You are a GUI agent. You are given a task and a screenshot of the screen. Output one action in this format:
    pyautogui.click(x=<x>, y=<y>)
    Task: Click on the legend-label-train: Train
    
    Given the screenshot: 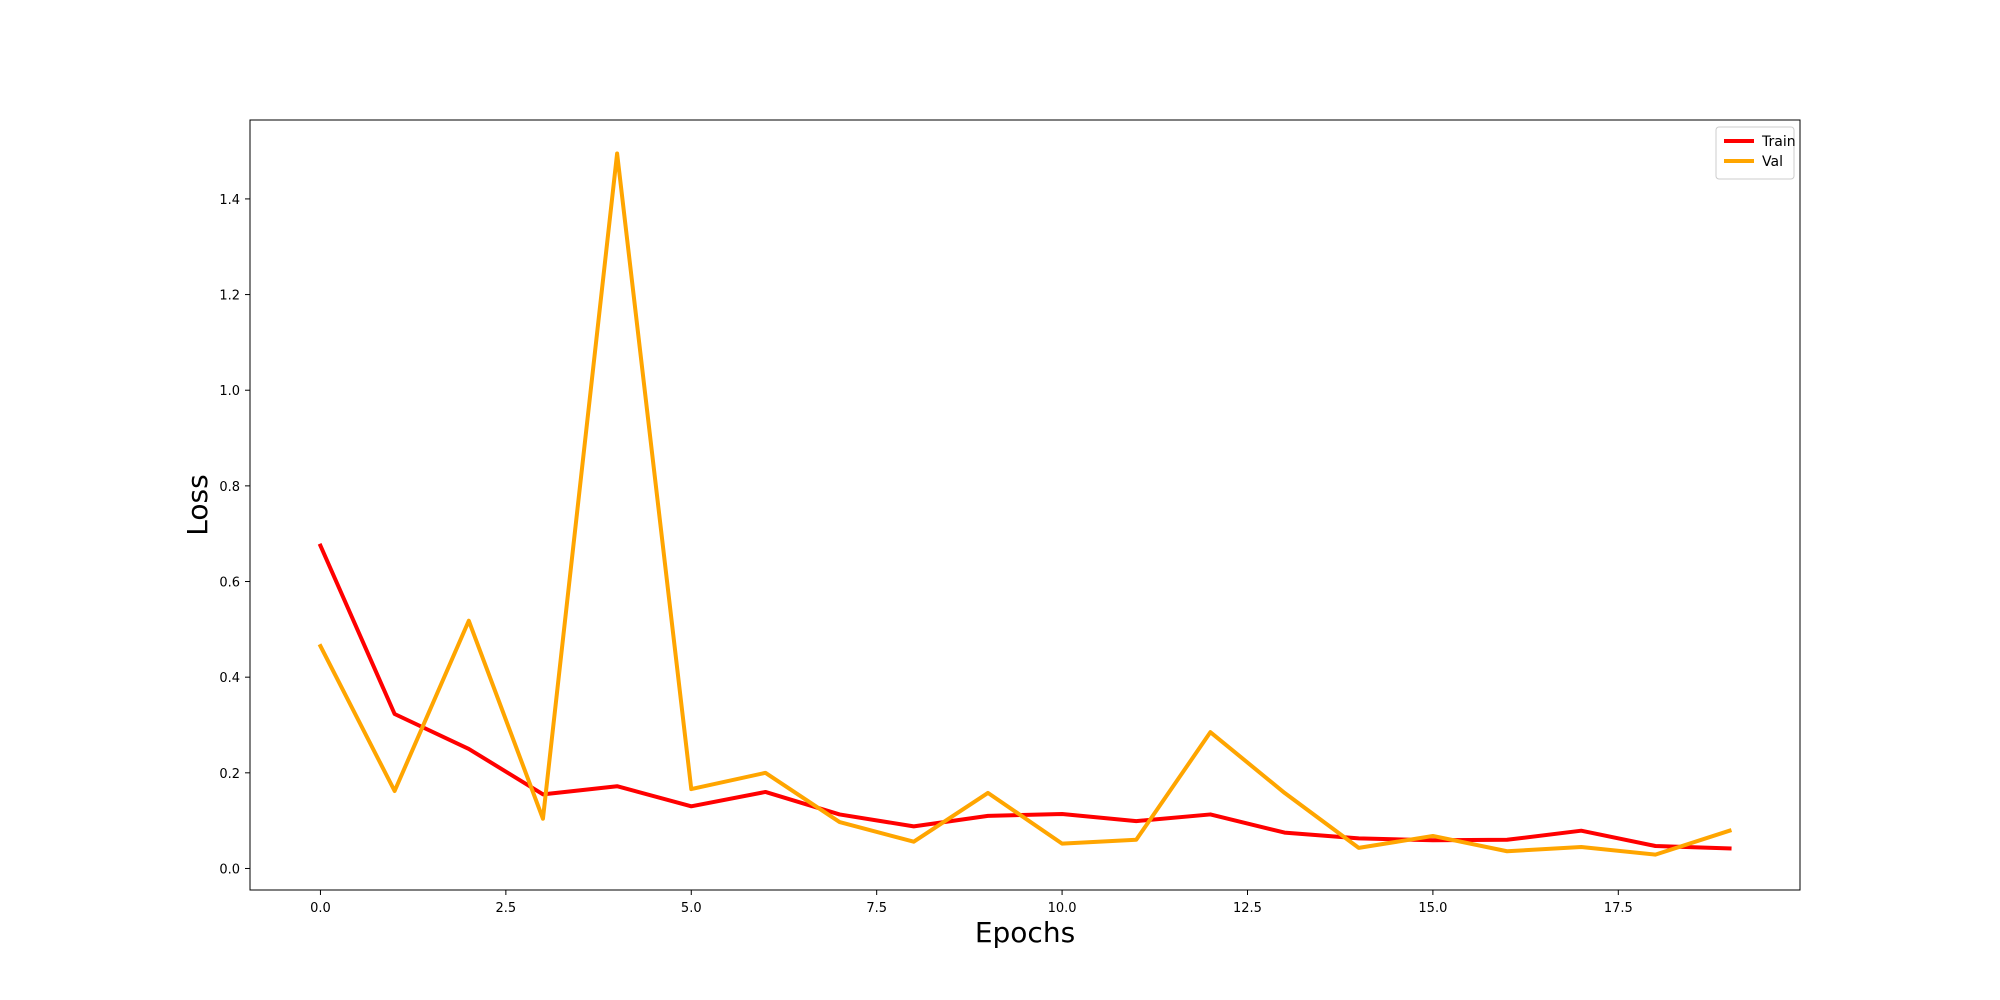 What is the action you would take?
    pyautogui.click(x=1778, y=142)
    